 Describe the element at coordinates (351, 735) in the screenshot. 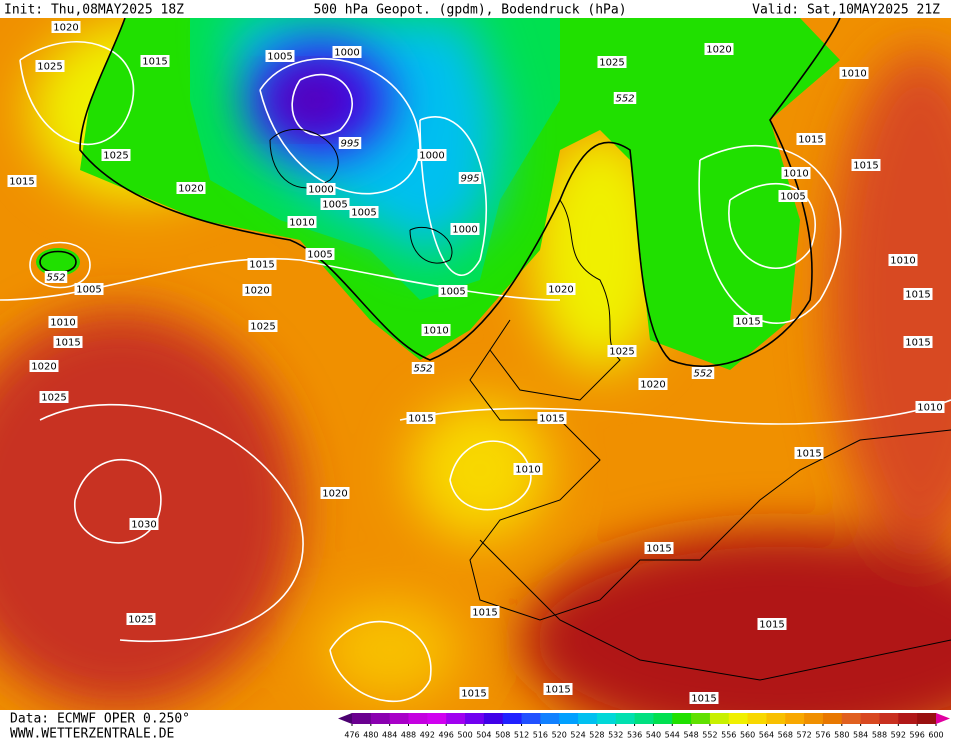

I see `colorbar-label: 476` at that location.